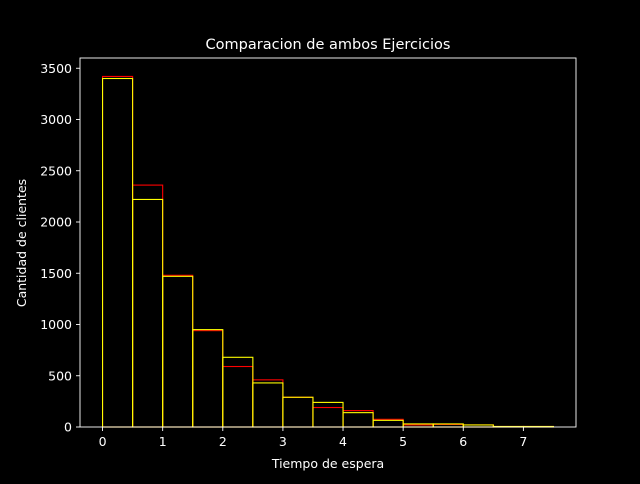 This screenshot has height=484, width=640. Describe the element at coordinates (103, 441) in the screenshot. I see `x-tick-label-0: 0` at that location.